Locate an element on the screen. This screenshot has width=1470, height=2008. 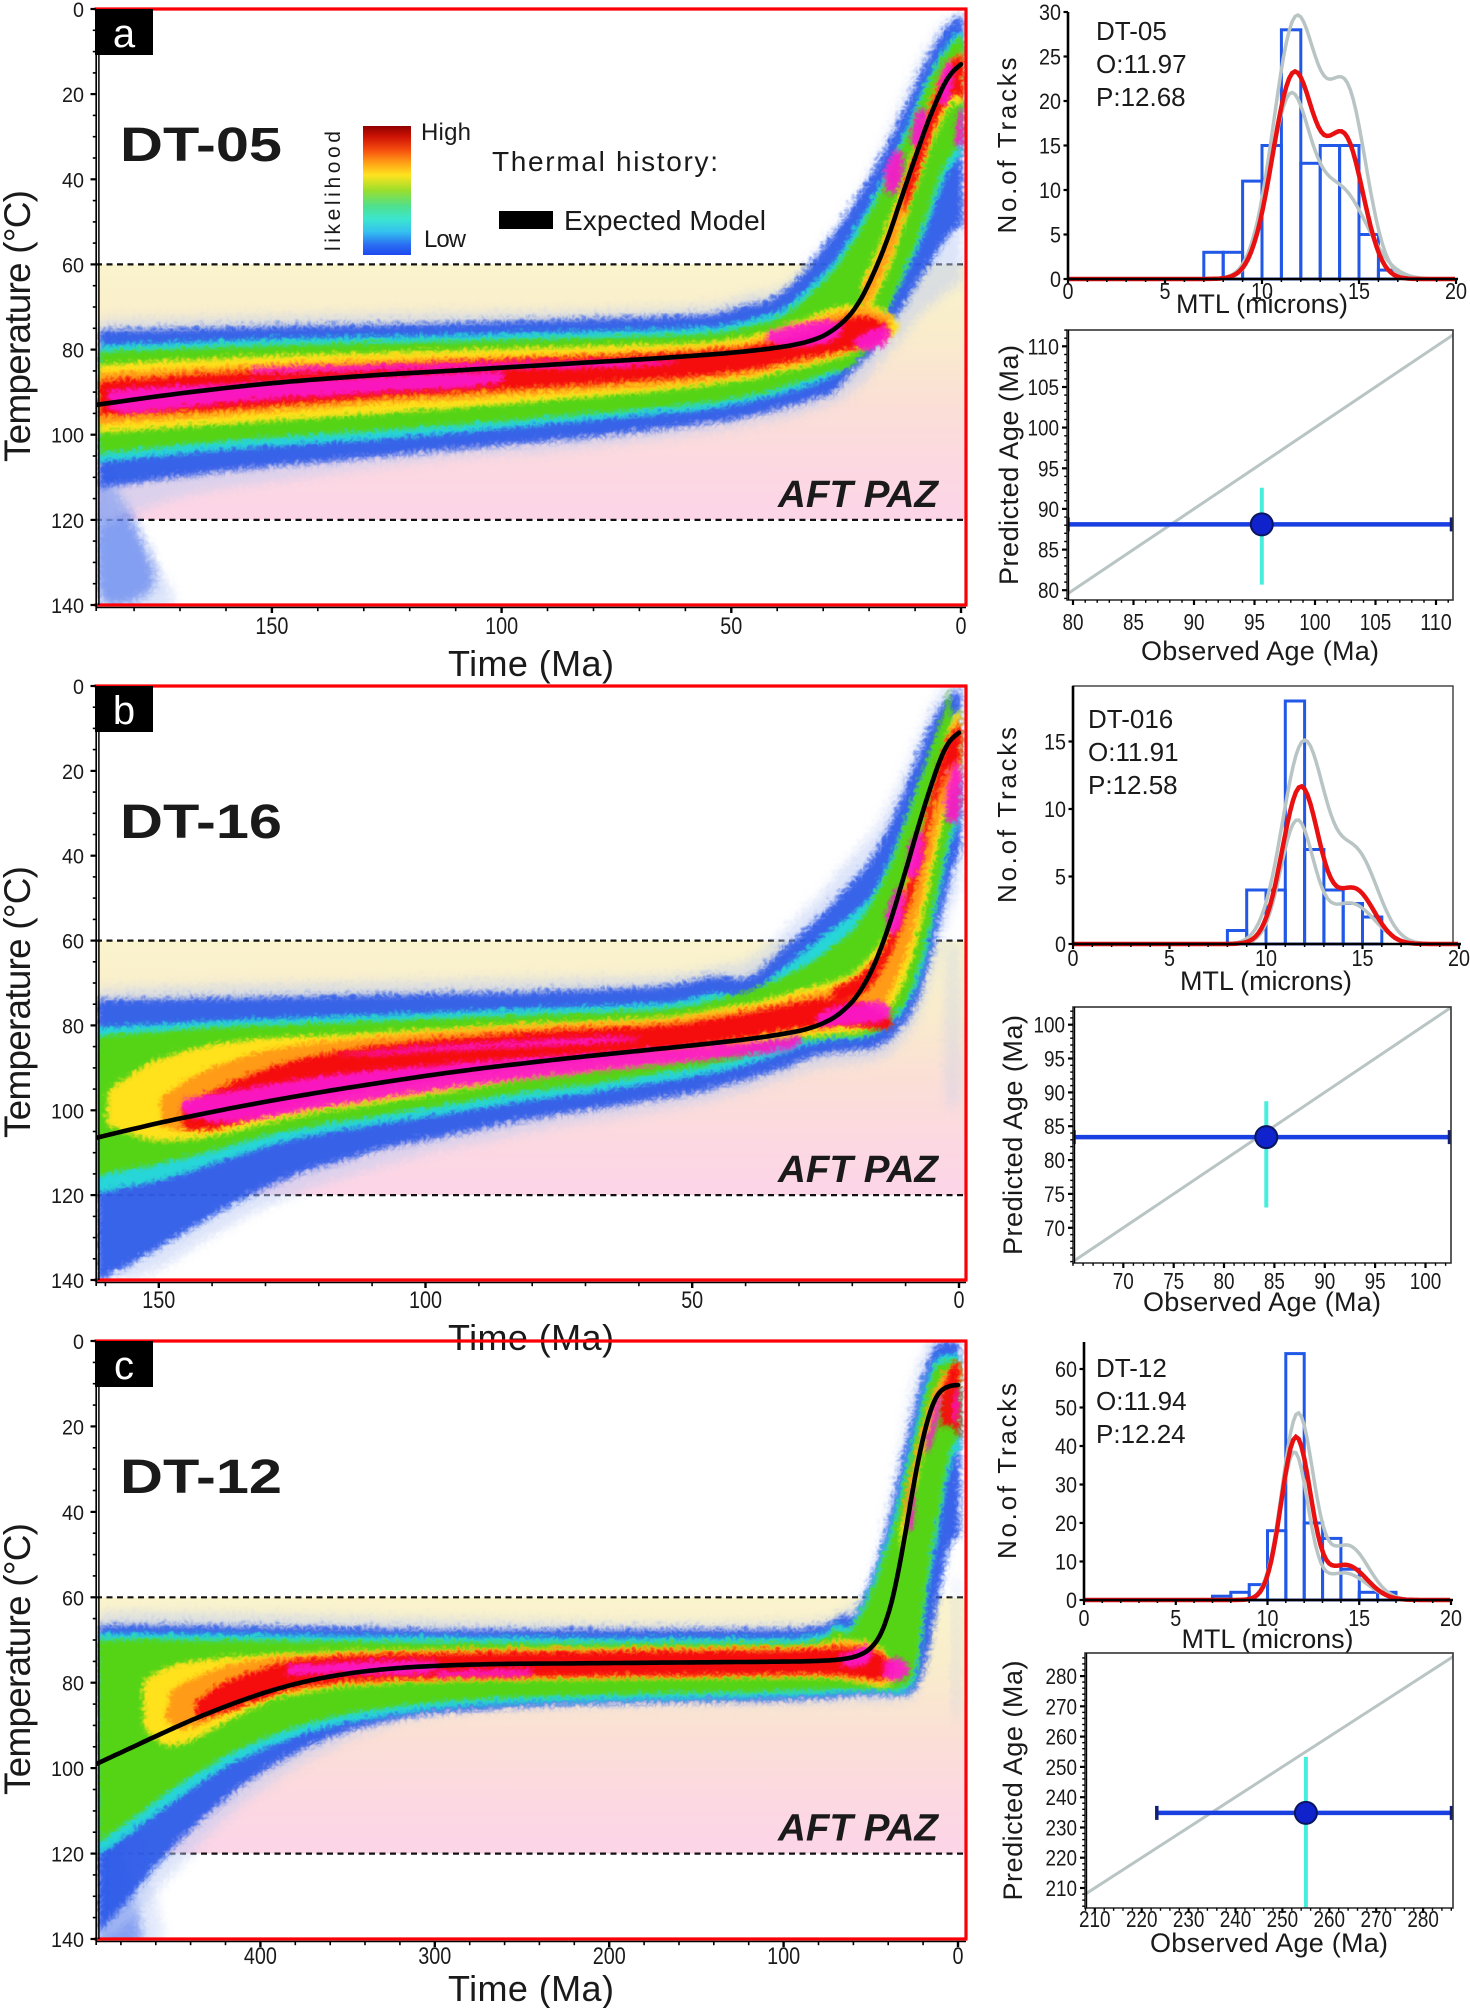
svg-text: DT-16 is located at coordinates (201, 822).